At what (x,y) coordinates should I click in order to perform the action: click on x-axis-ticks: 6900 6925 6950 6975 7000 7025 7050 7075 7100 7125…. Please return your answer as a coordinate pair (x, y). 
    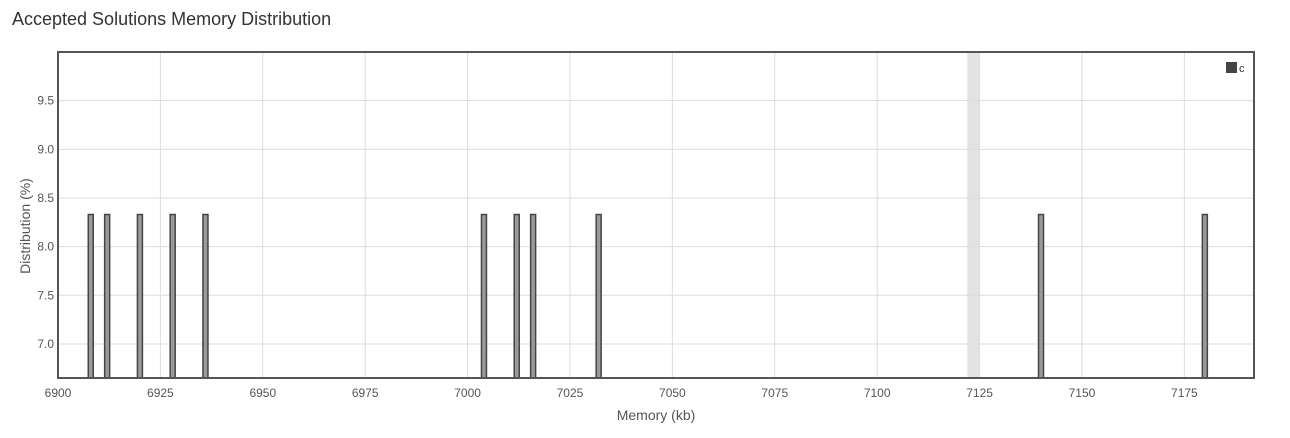
    Looking at the image, I should click on (621, 393).